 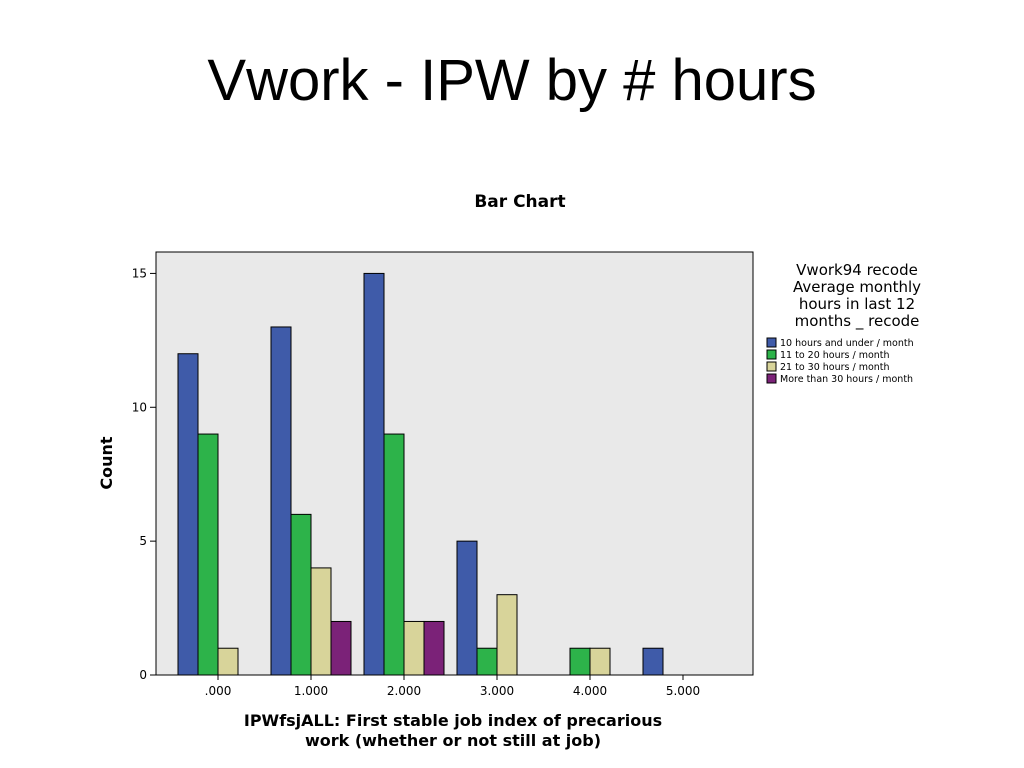 I want to click on y-axis-title: Count, so click(x=106, y=463).